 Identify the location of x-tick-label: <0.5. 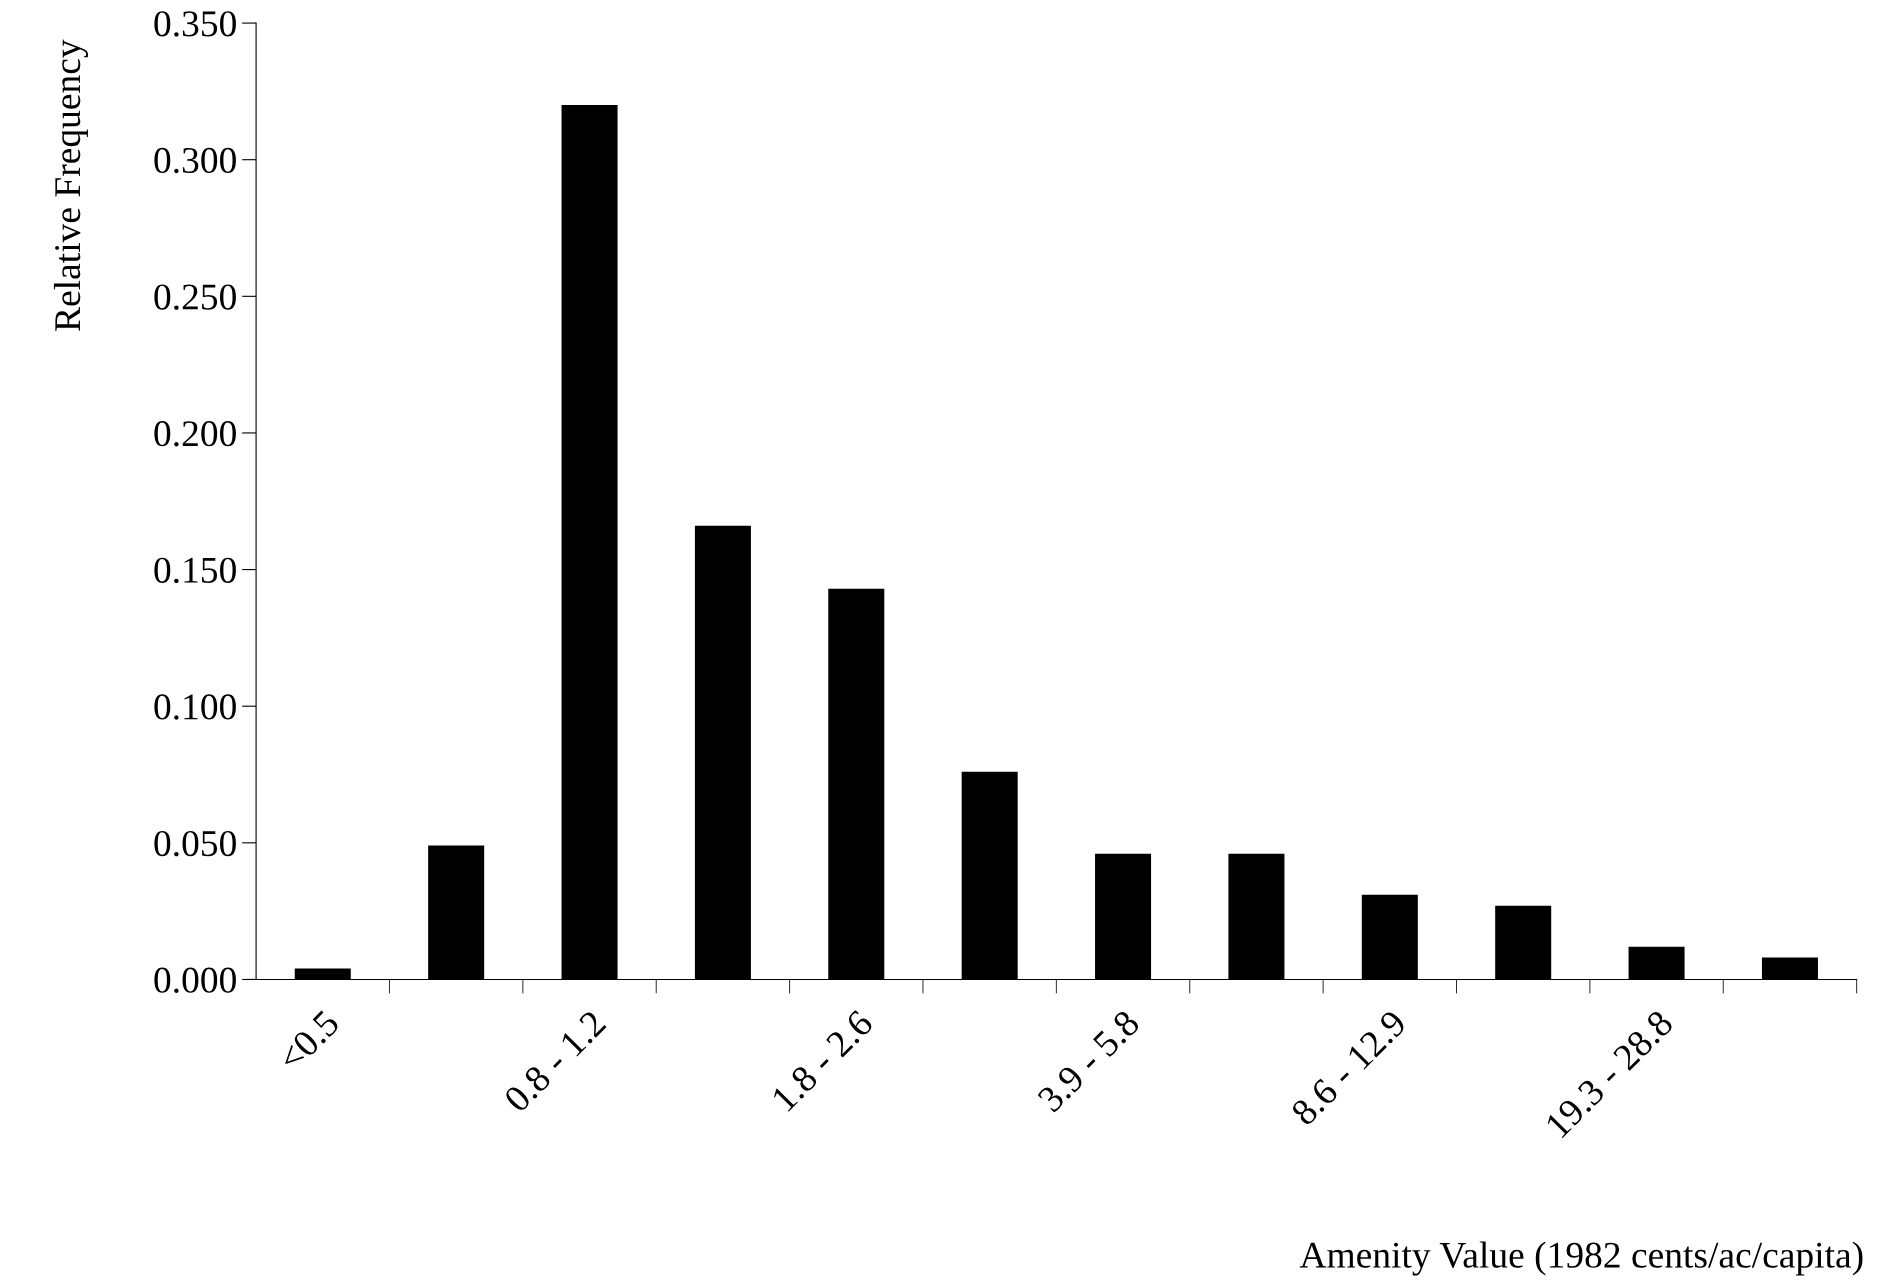
(308, 1041).